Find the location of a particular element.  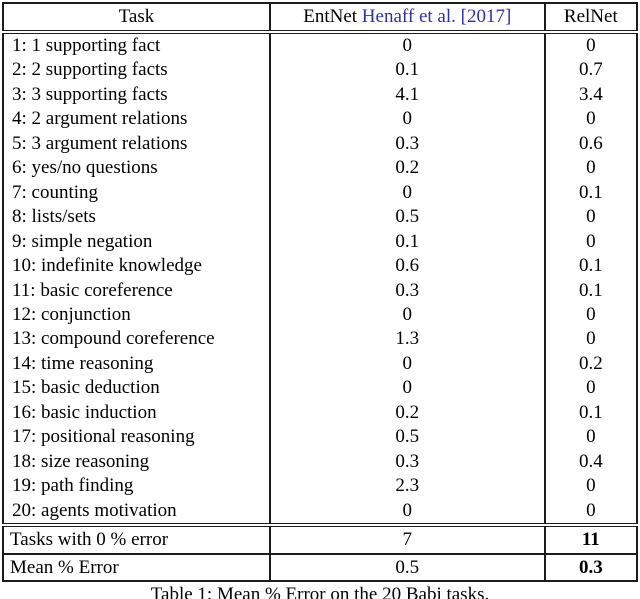

task-cell: 17: positional reasoning is located at coordinates (103, 437).